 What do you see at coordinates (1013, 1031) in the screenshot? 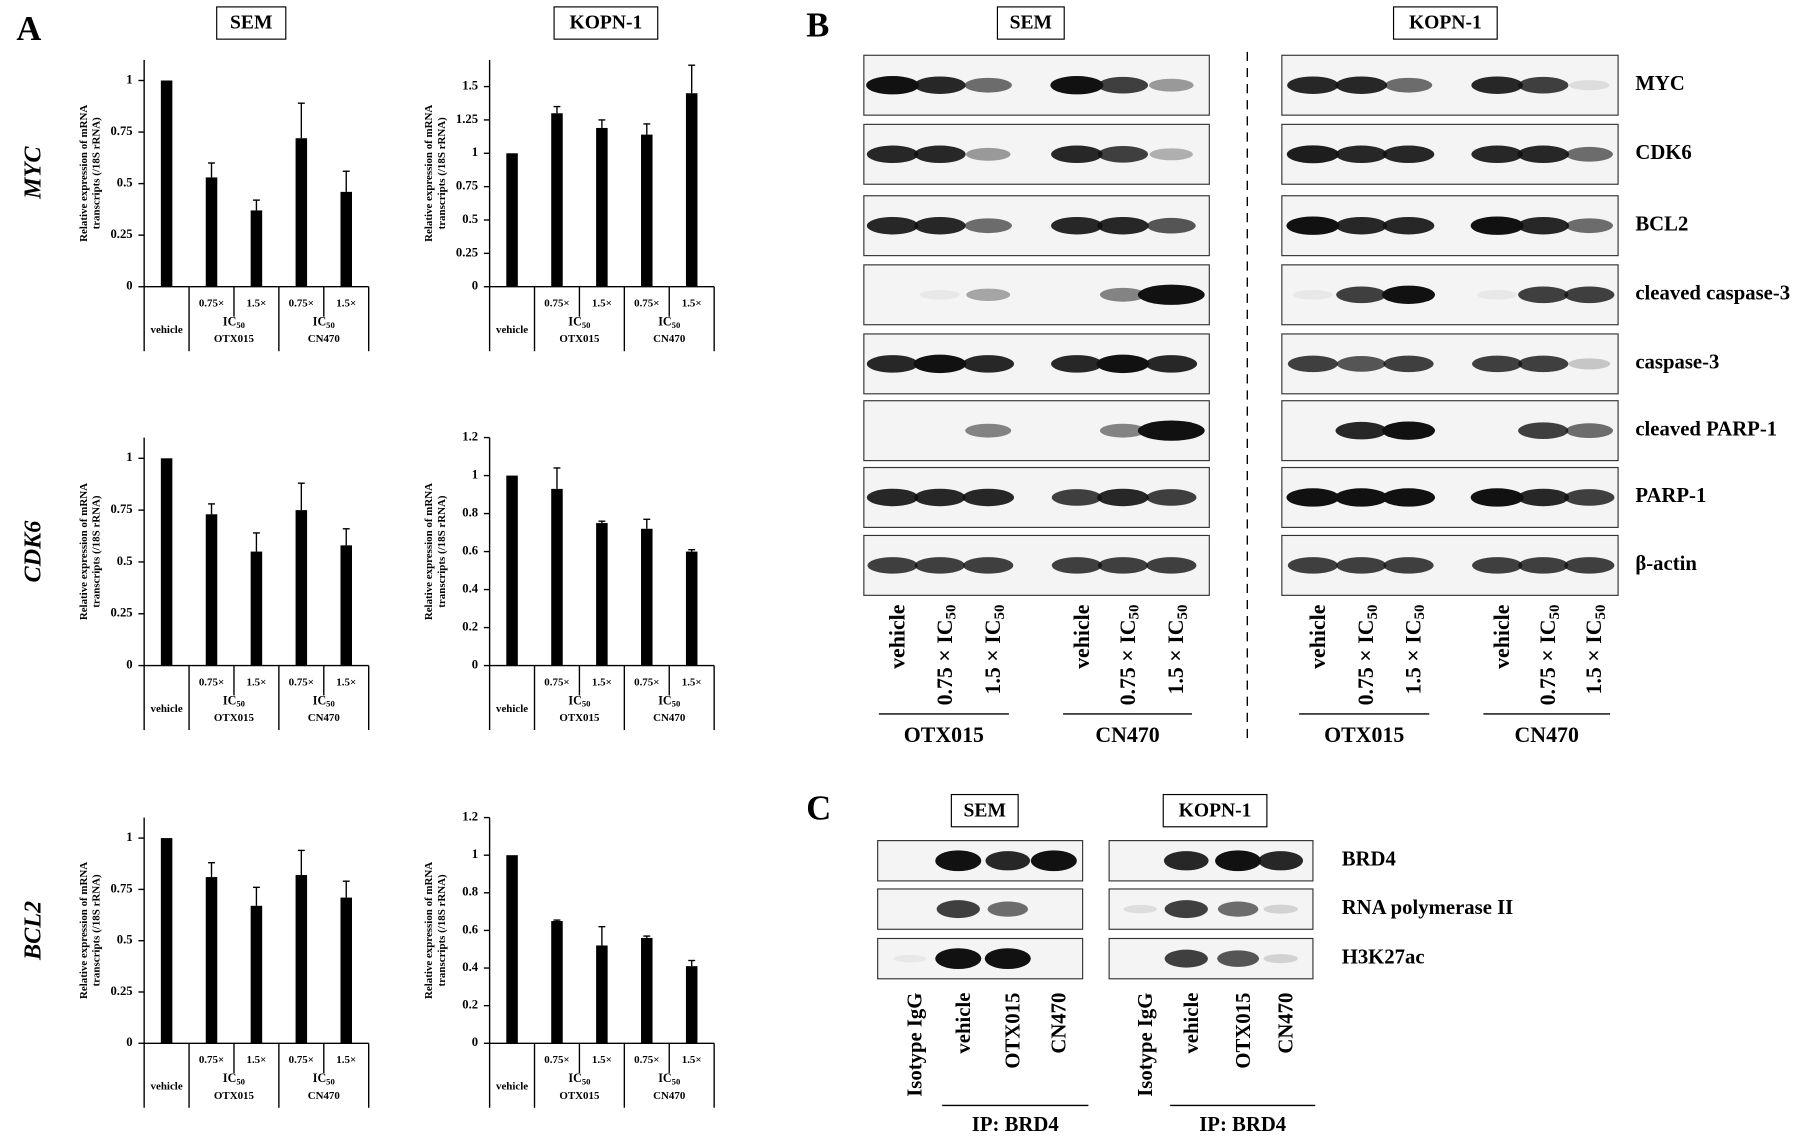
I see `lane-label: OTX015` at bounding box center [1013, 1031].